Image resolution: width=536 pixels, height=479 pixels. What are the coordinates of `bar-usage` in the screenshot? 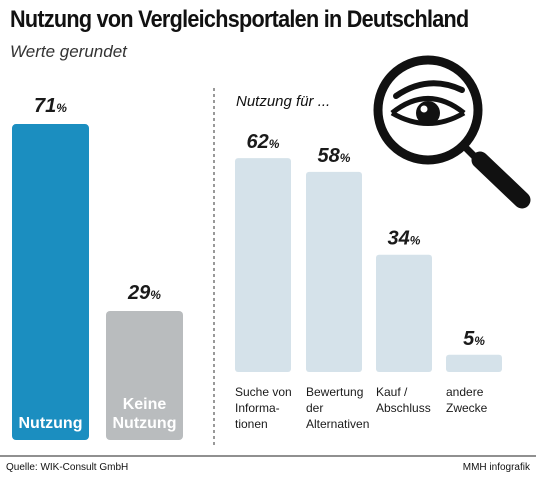 It's located at (50, 282).